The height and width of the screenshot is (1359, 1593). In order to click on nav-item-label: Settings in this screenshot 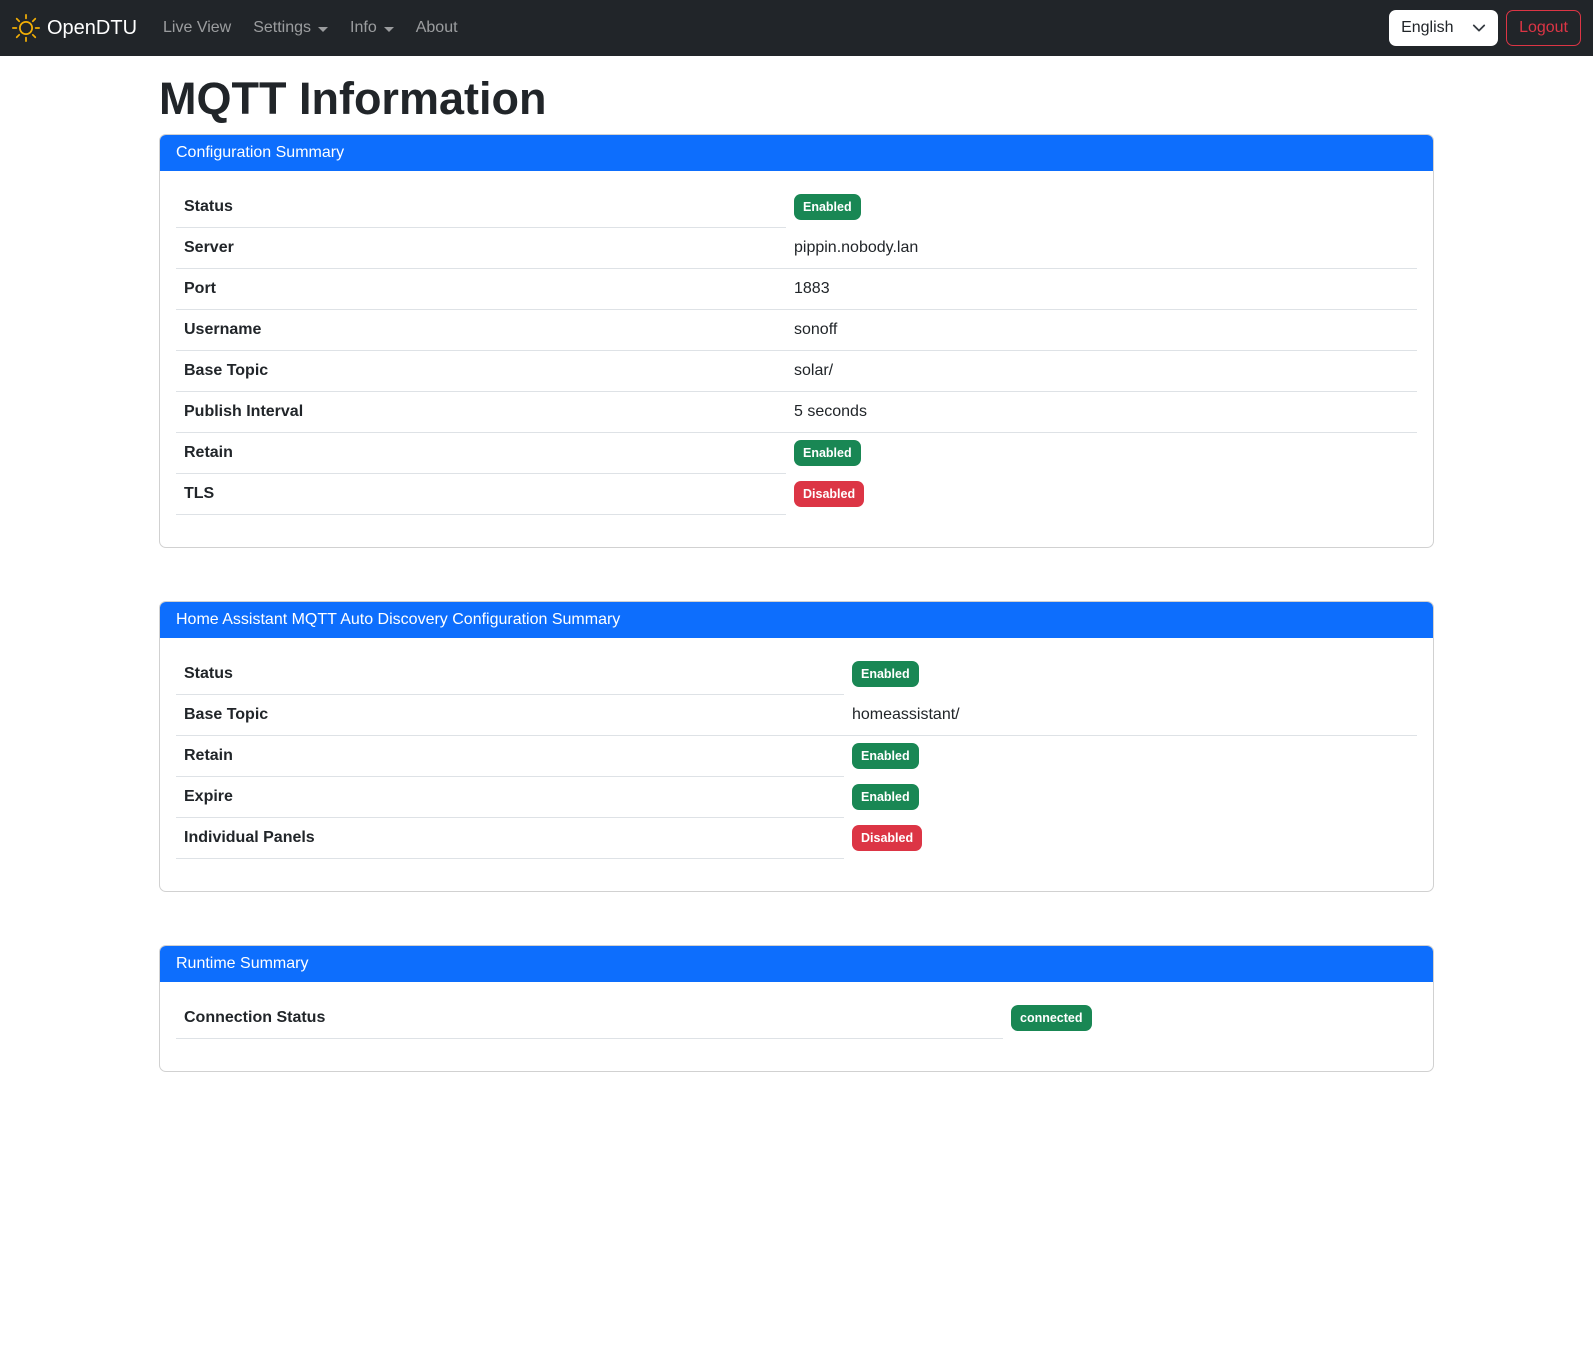, I will do `click(282, 27)`.